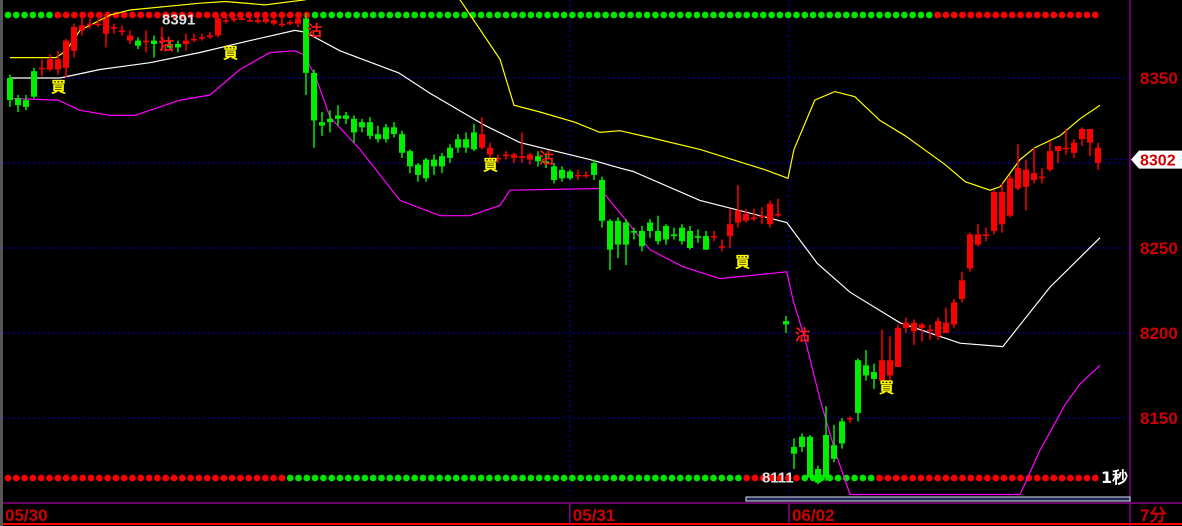  What do you see at coordinates (802, 335) in the screenshot?
I see `sell-signal-marker: 沽` at bounding box center [802, 335].